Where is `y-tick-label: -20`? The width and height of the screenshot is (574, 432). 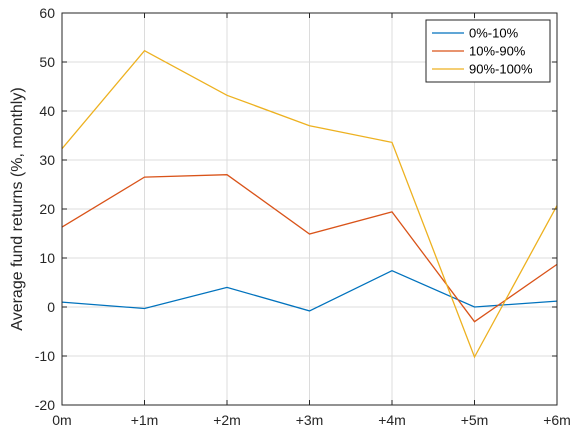 y-tick-label: -20 is located at coordinates (45, 405).